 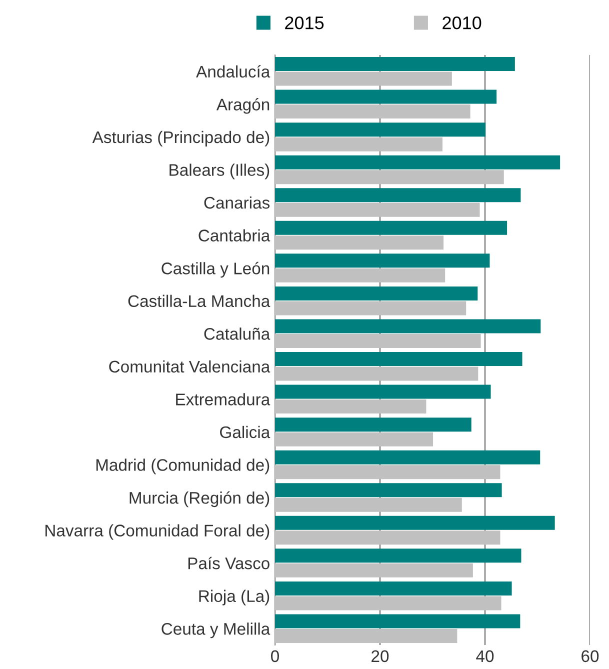 I want to click on y-tick-label: Cantabria, so click(x=234, y=235).